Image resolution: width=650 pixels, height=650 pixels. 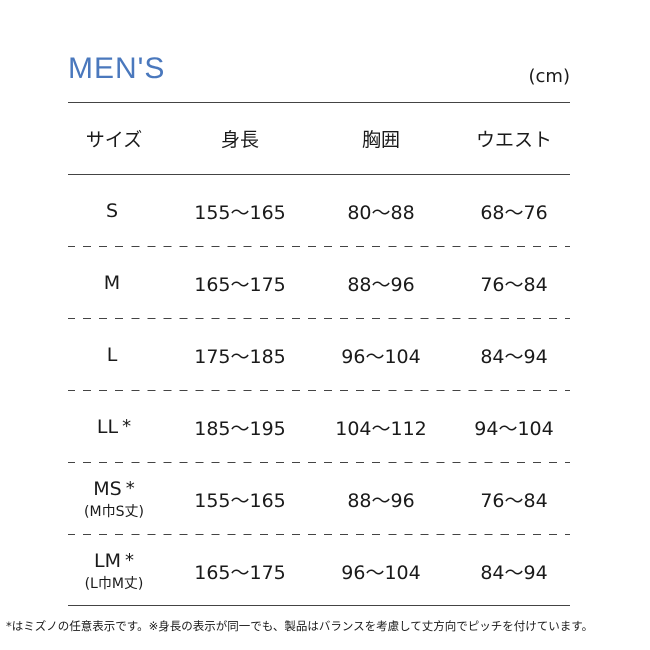 I want to click on size-label: M, so click(x=112, y=283).